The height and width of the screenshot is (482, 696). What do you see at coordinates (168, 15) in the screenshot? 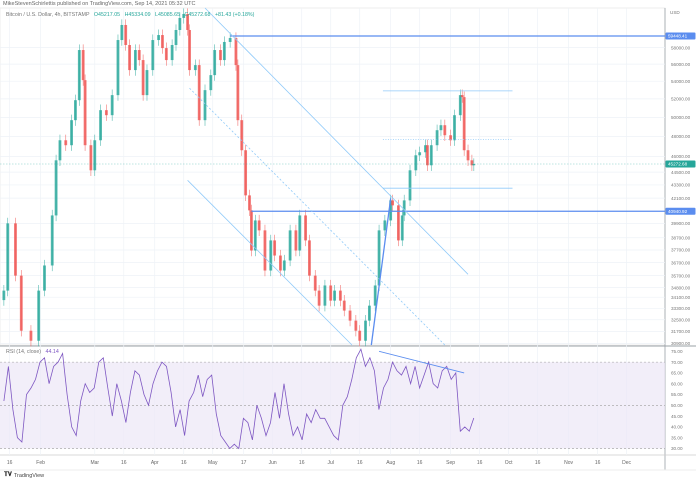
I see `ohlc-low: L45085.65` at bounding box center [168, 15].